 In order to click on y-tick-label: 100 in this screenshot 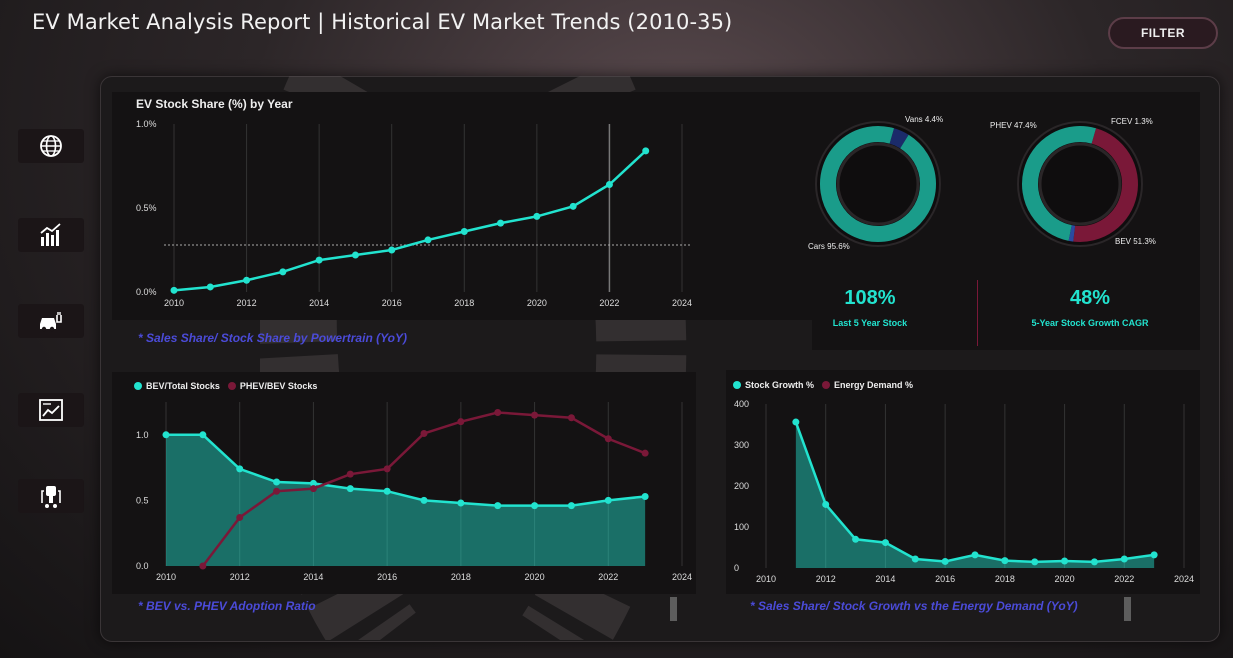, I will do `click(741, 527)`.